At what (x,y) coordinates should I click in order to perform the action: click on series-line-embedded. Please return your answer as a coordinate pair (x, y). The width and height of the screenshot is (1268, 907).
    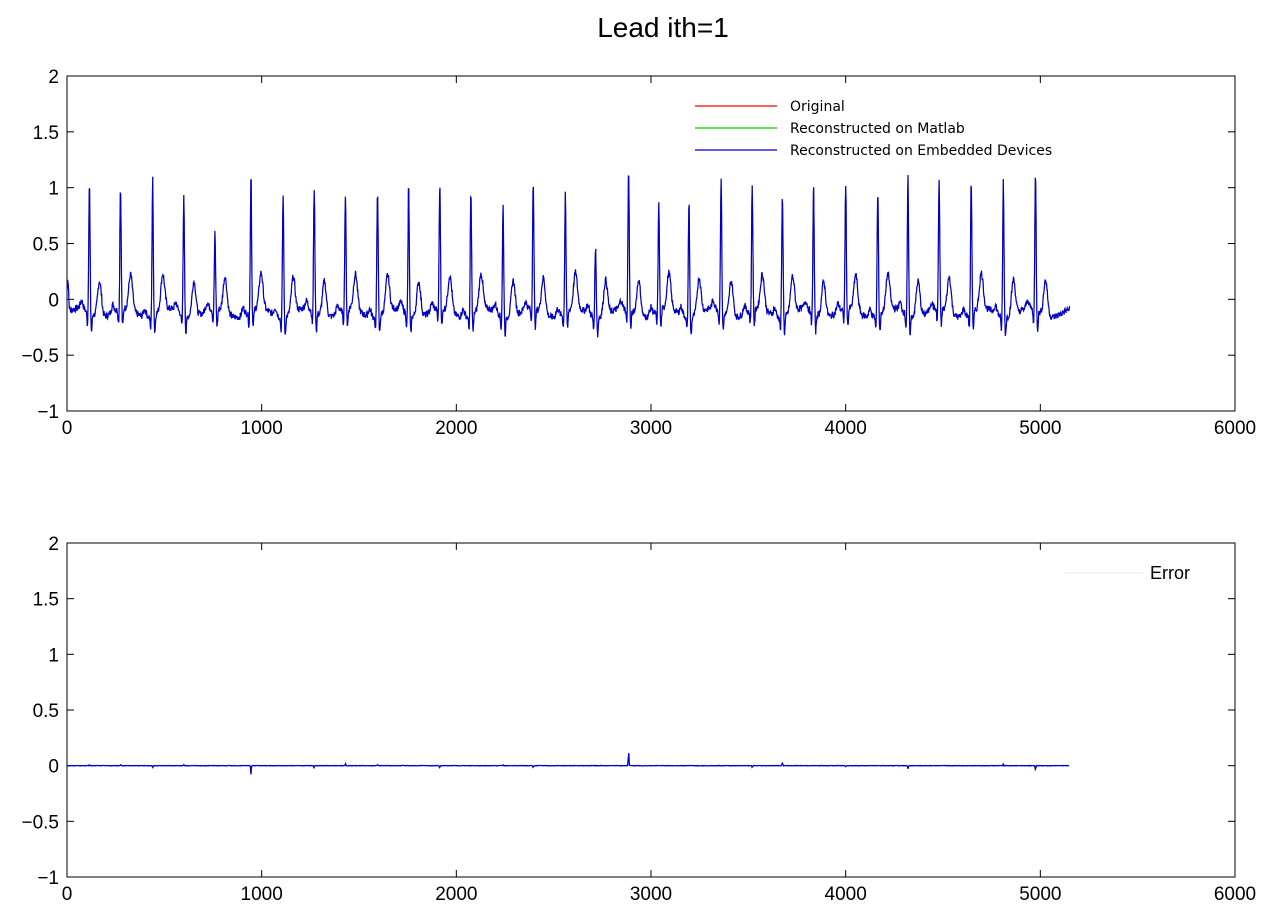
    Looking at the image, I should click on (568, 256).